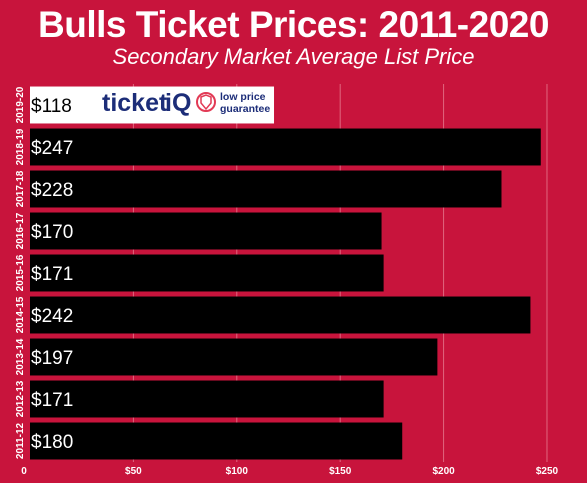 The width and height of the screenshot is (587, 483). I want to click on x-axis-ticks: 0 $50 $100 $150 $200 $250, so click(289, 471).